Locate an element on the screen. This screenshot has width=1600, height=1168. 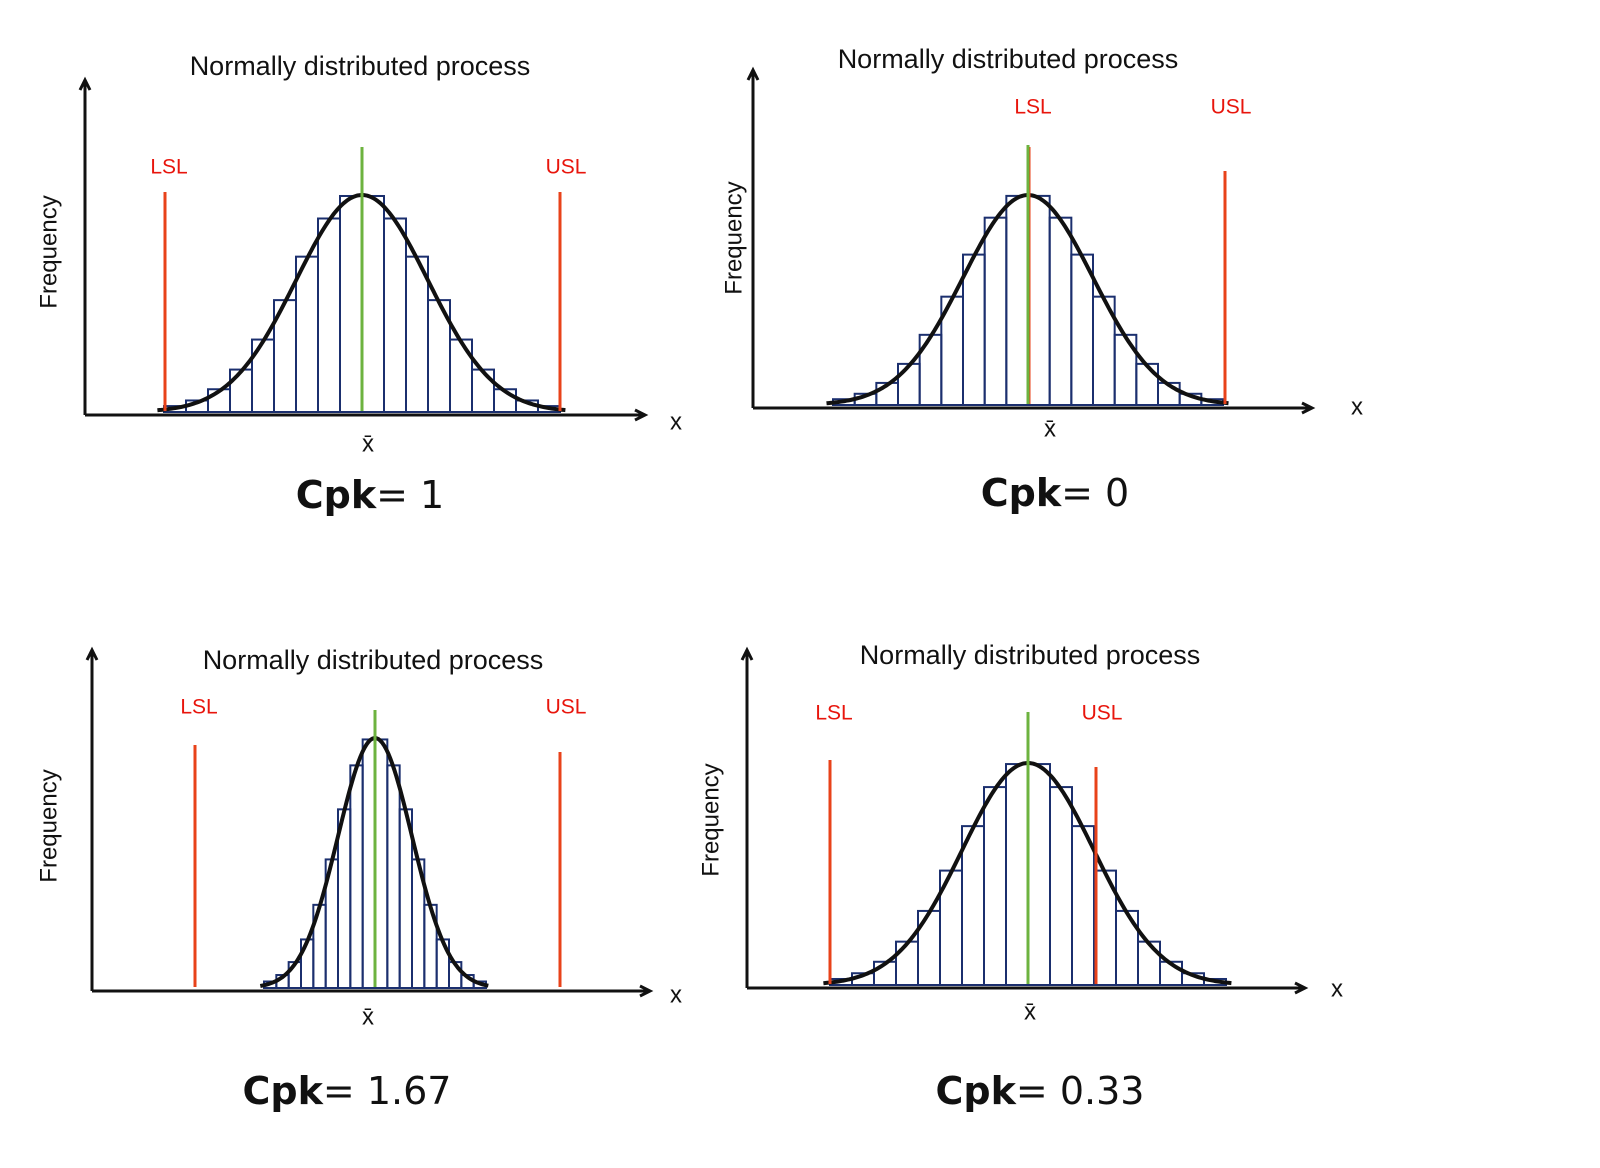
cpk-text: Cpk= 0 is located at coordinates (1055, 493).